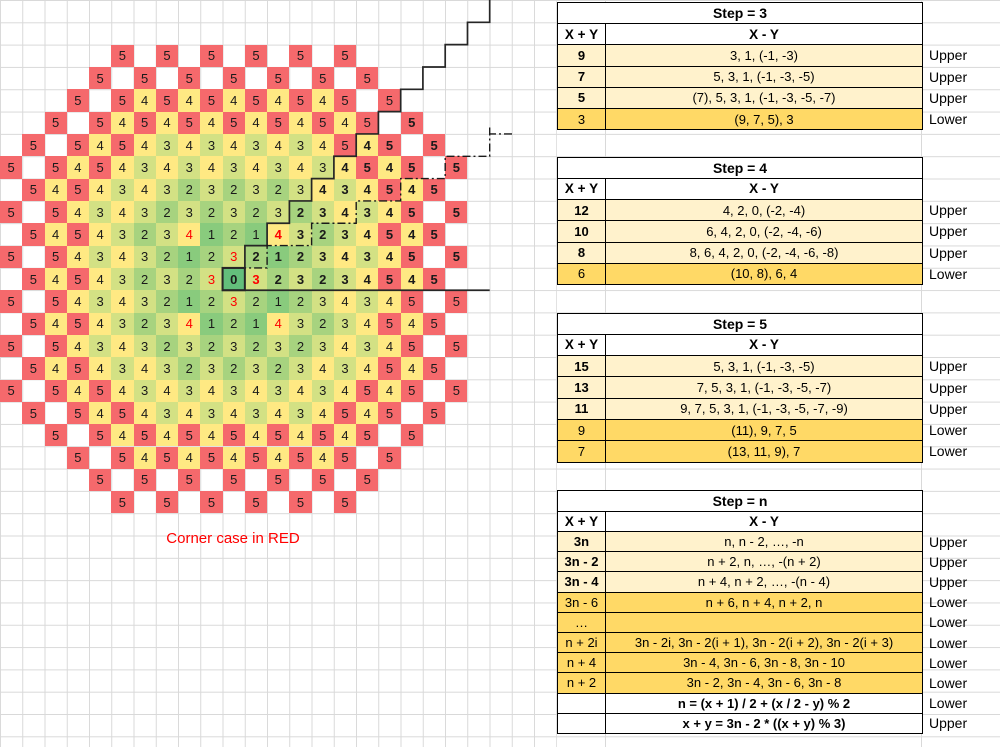  Describe the element at coordinates (233, 538) in the screenshot. I see `corner-case-caption: Corner case in RED` at that location.